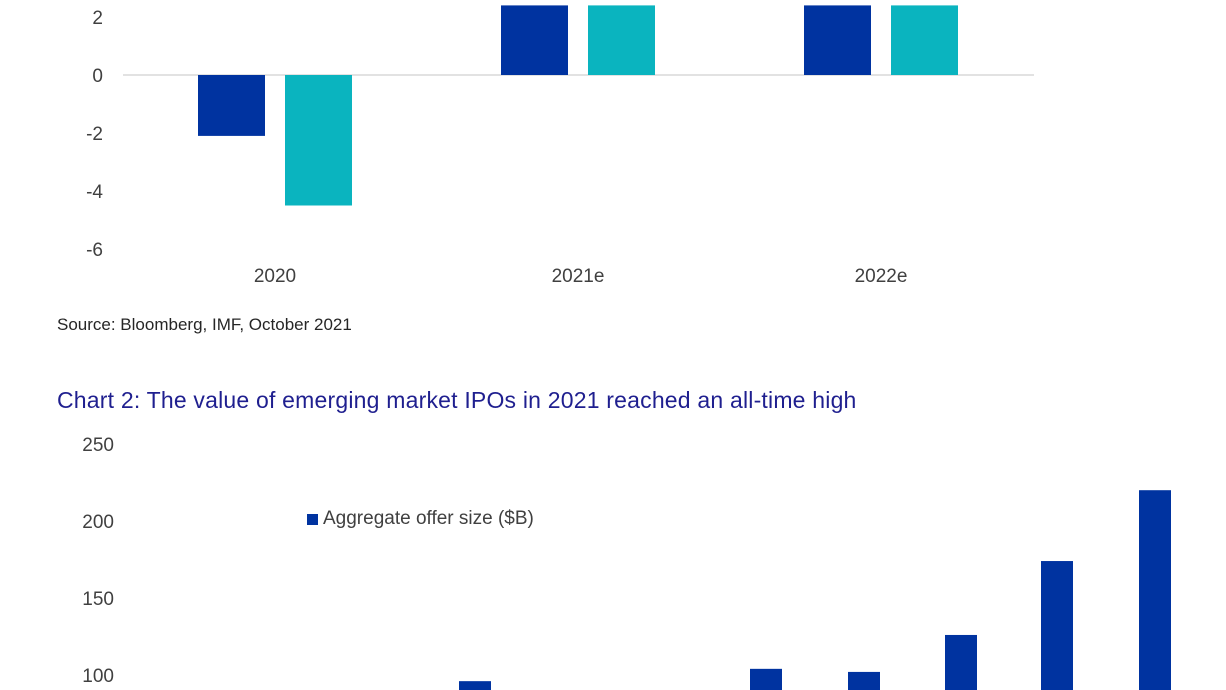  I want to click on chart1-x-label: 2021e, so click(578, 276).